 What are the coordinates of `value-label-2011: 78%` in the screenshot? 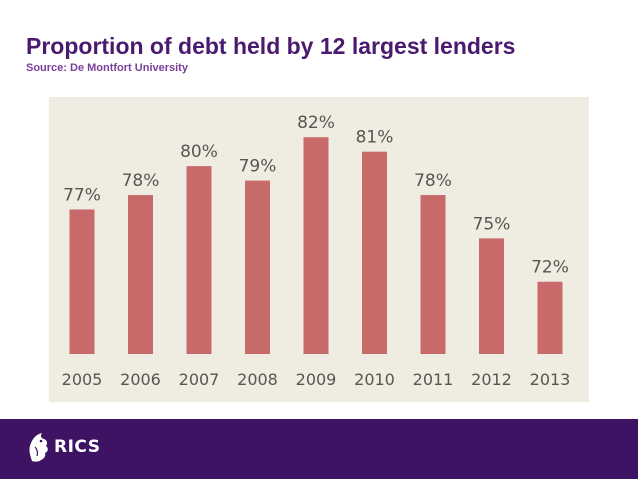 It's located at (433, 181).